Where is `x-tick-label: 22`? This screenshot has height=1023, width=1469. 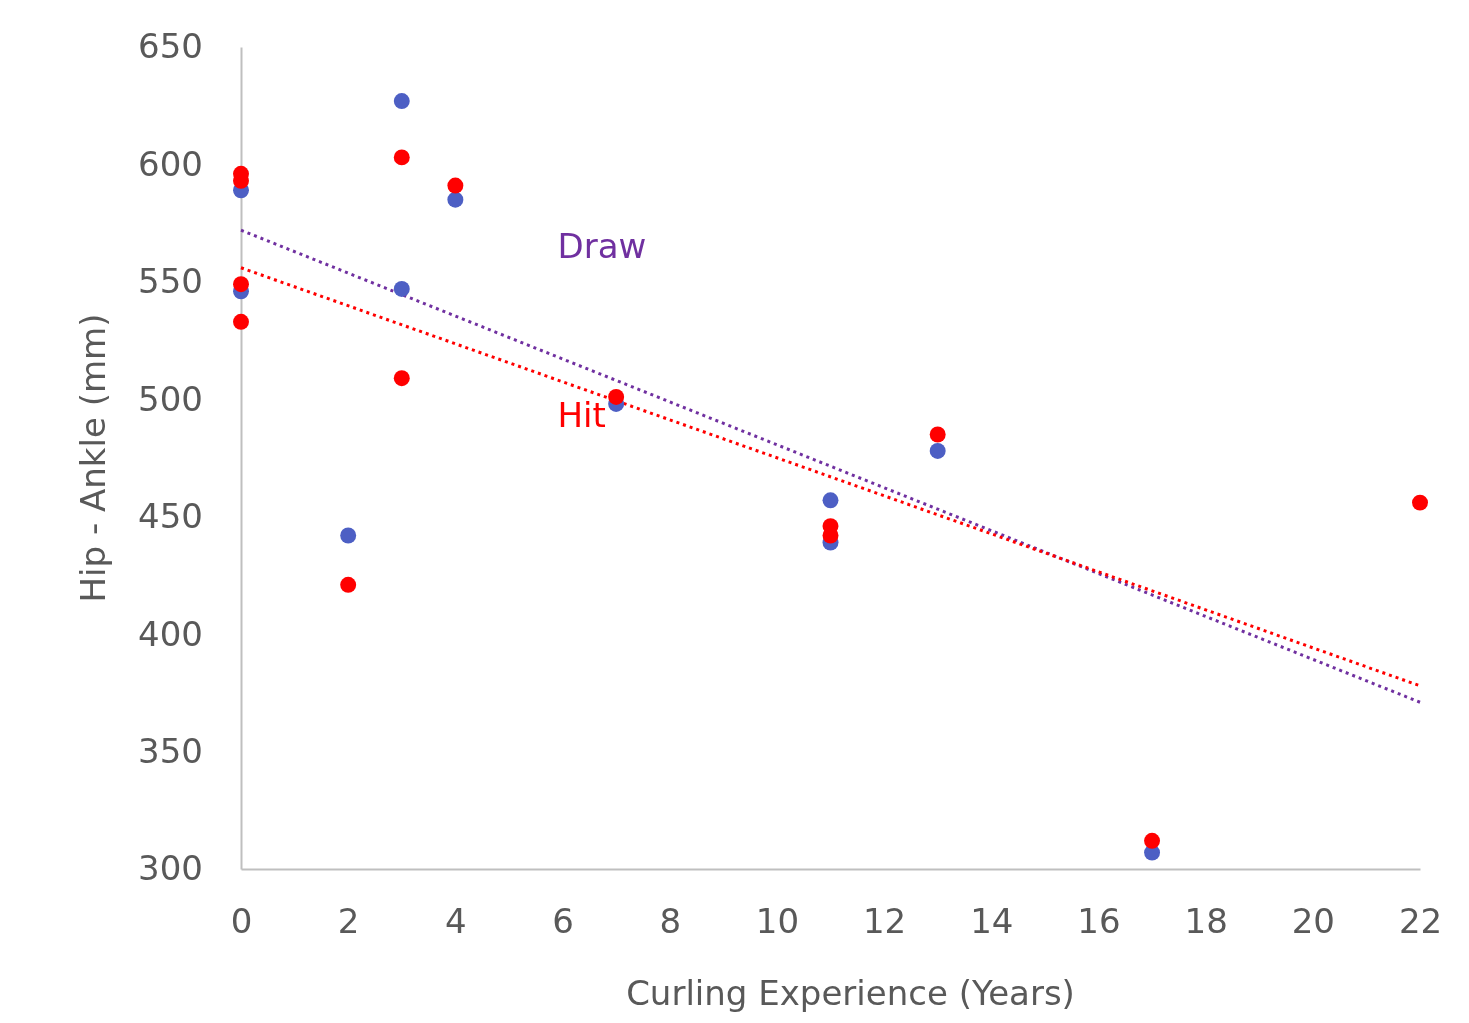
x-tick-label: 22 is located at coordinates (1420, 921).